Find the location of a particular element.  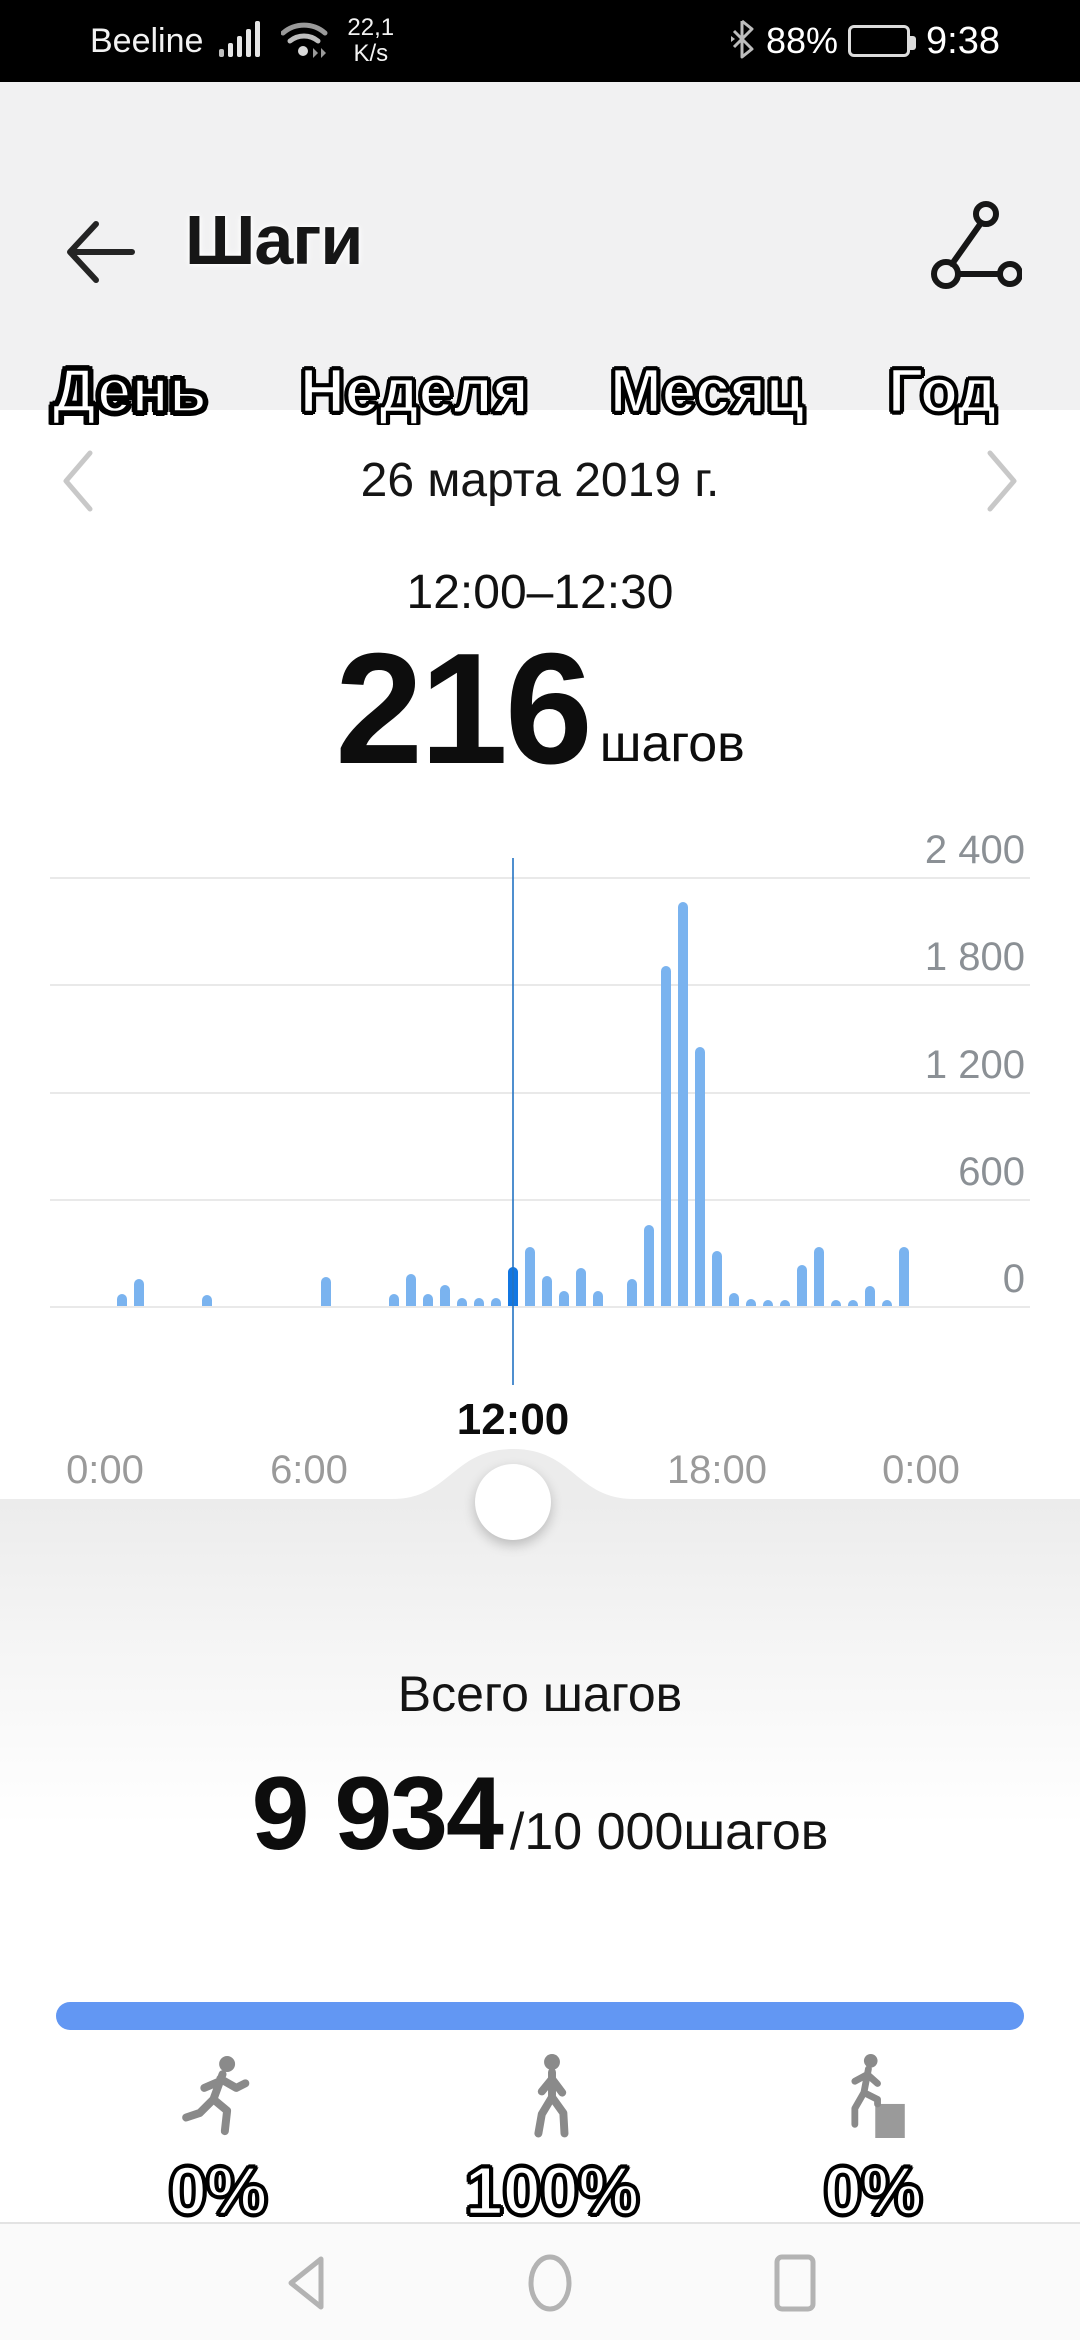

walk-percent: 100% is located at coordinates (552, 2191).